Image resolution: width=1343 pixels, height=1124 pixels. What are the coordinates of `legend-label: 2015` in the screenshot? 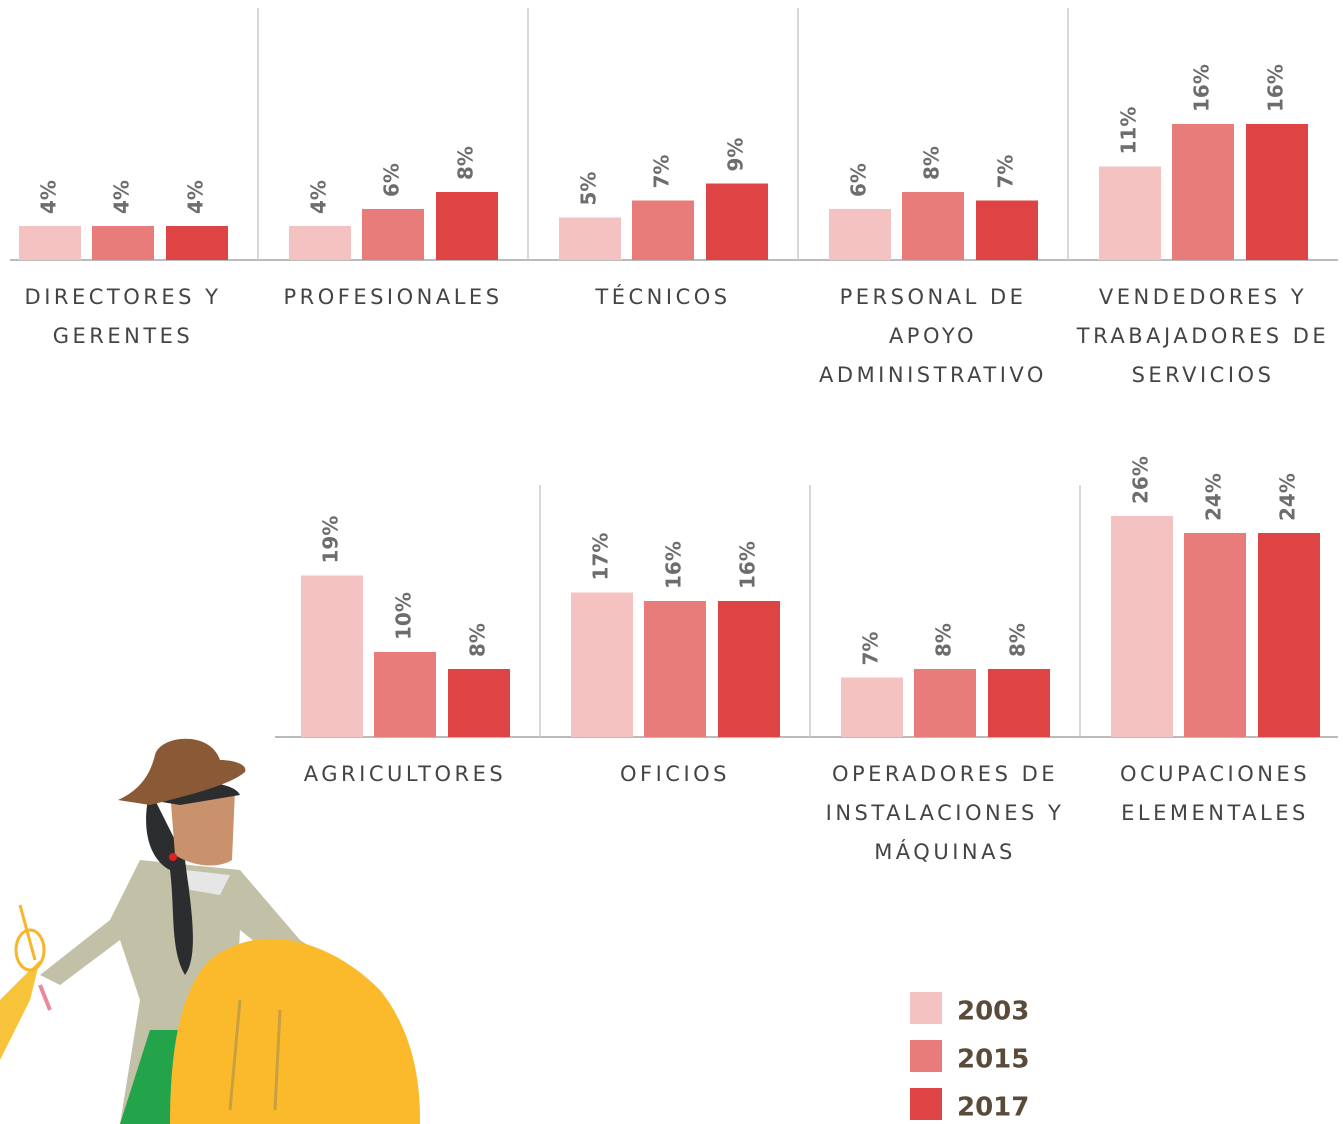 It's located at (993, 1060).